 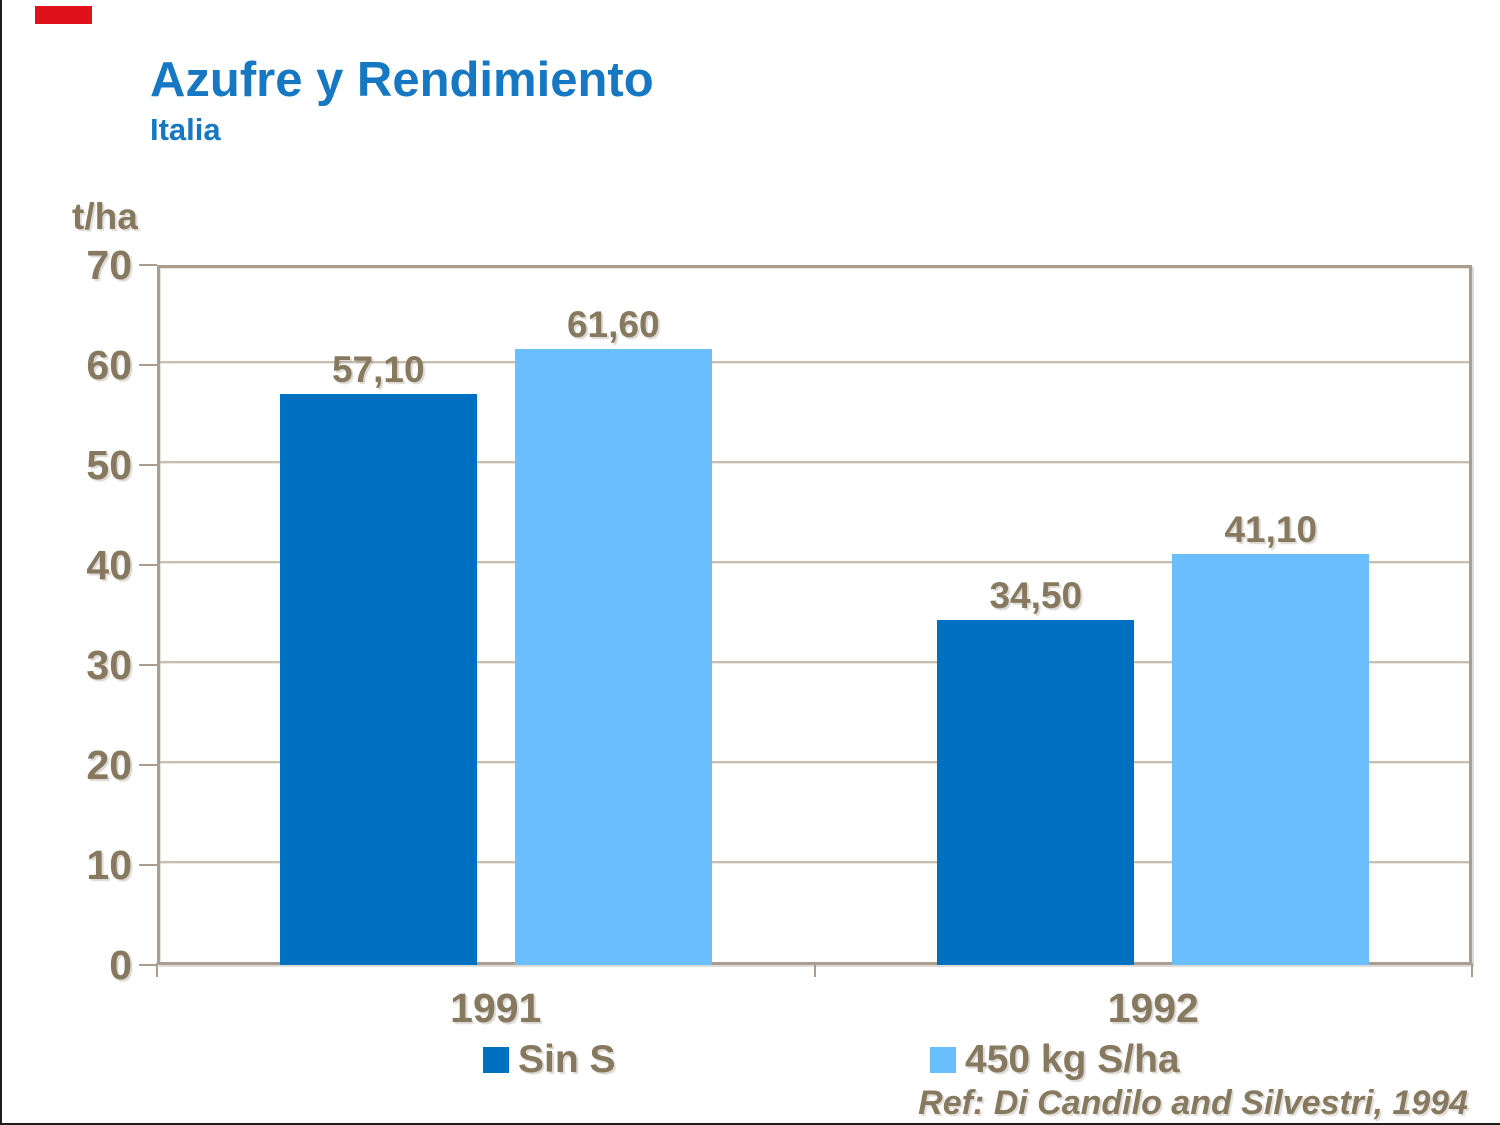 What do you see at coordinates (1153, 1008) in the screenshot?
I see `x-axis-category-label: 1992` at bounding box center [1153, 1008].